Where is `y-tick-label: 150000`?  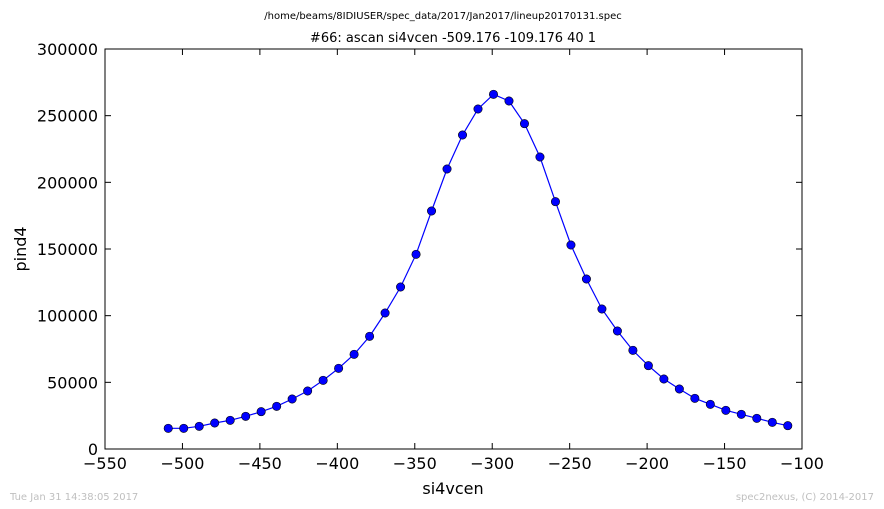
y-tick-label: 150000 is located at coordinates (67, 249).